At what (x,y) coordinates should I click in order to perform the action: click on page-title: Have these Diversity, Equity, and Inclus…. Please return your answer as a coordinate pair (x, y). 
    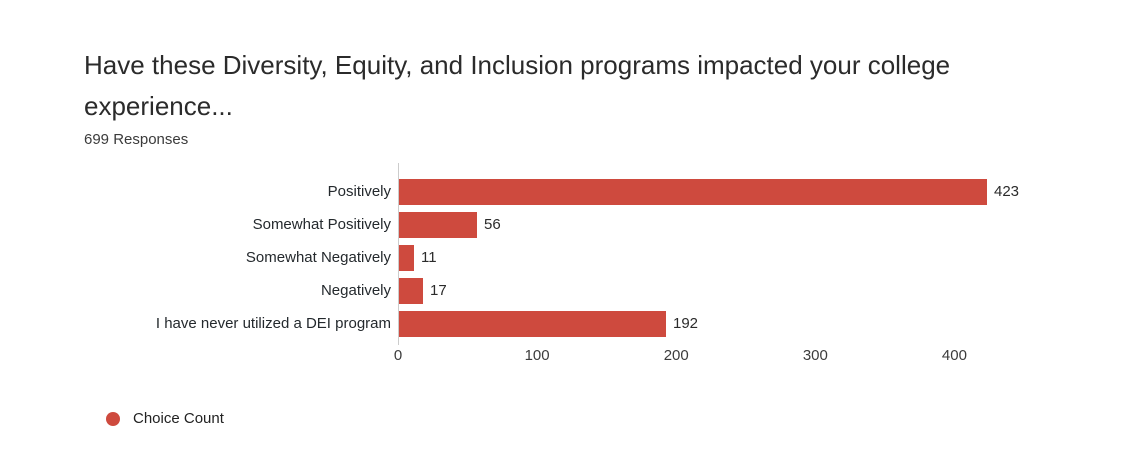
    Looking at the image, I should click on (517, 85).